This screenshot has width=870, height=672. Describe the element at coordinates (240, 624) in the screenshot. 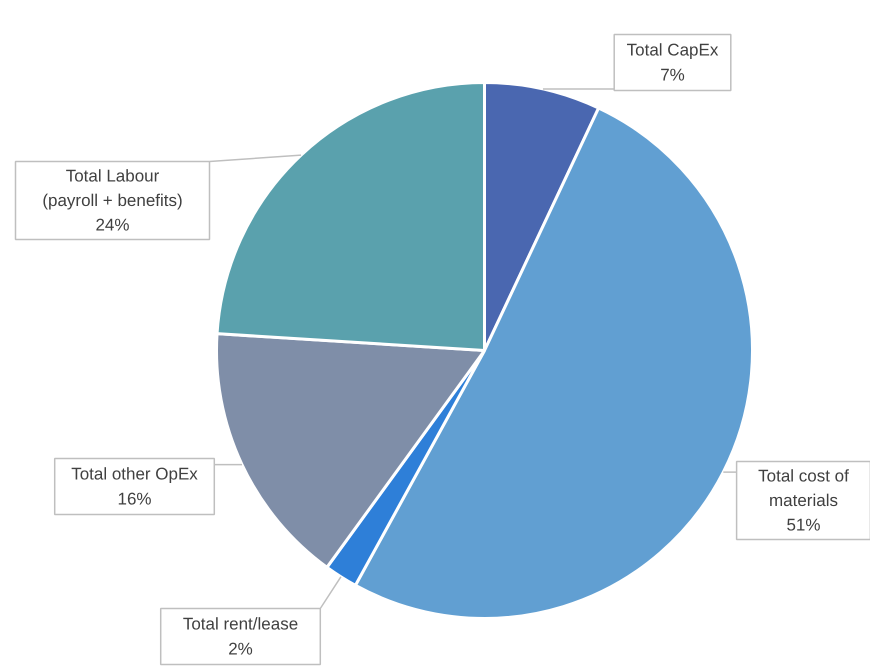

I see `slice-label: Total rent/lease` at that location.